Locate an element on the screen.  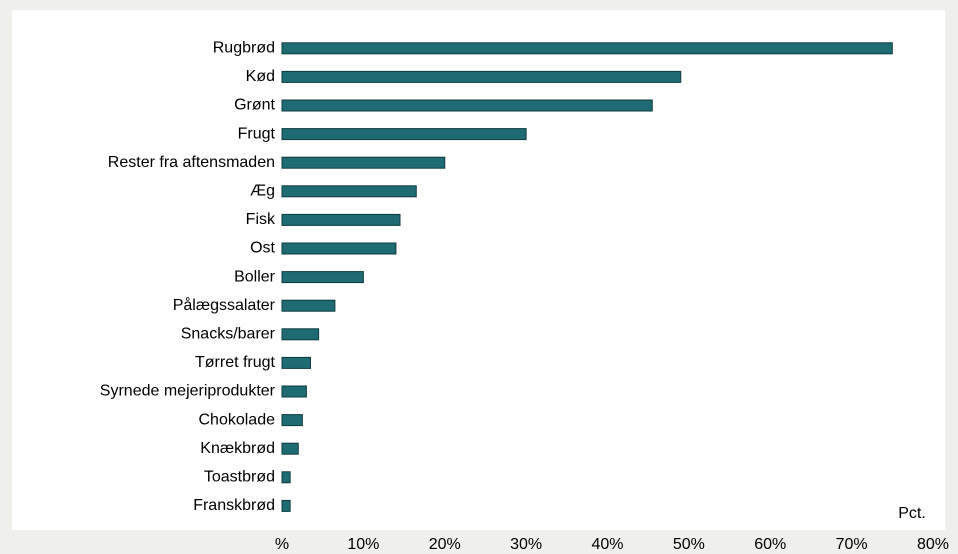
y-tick-label: Toastbrød is located at coordinates (239, 477).